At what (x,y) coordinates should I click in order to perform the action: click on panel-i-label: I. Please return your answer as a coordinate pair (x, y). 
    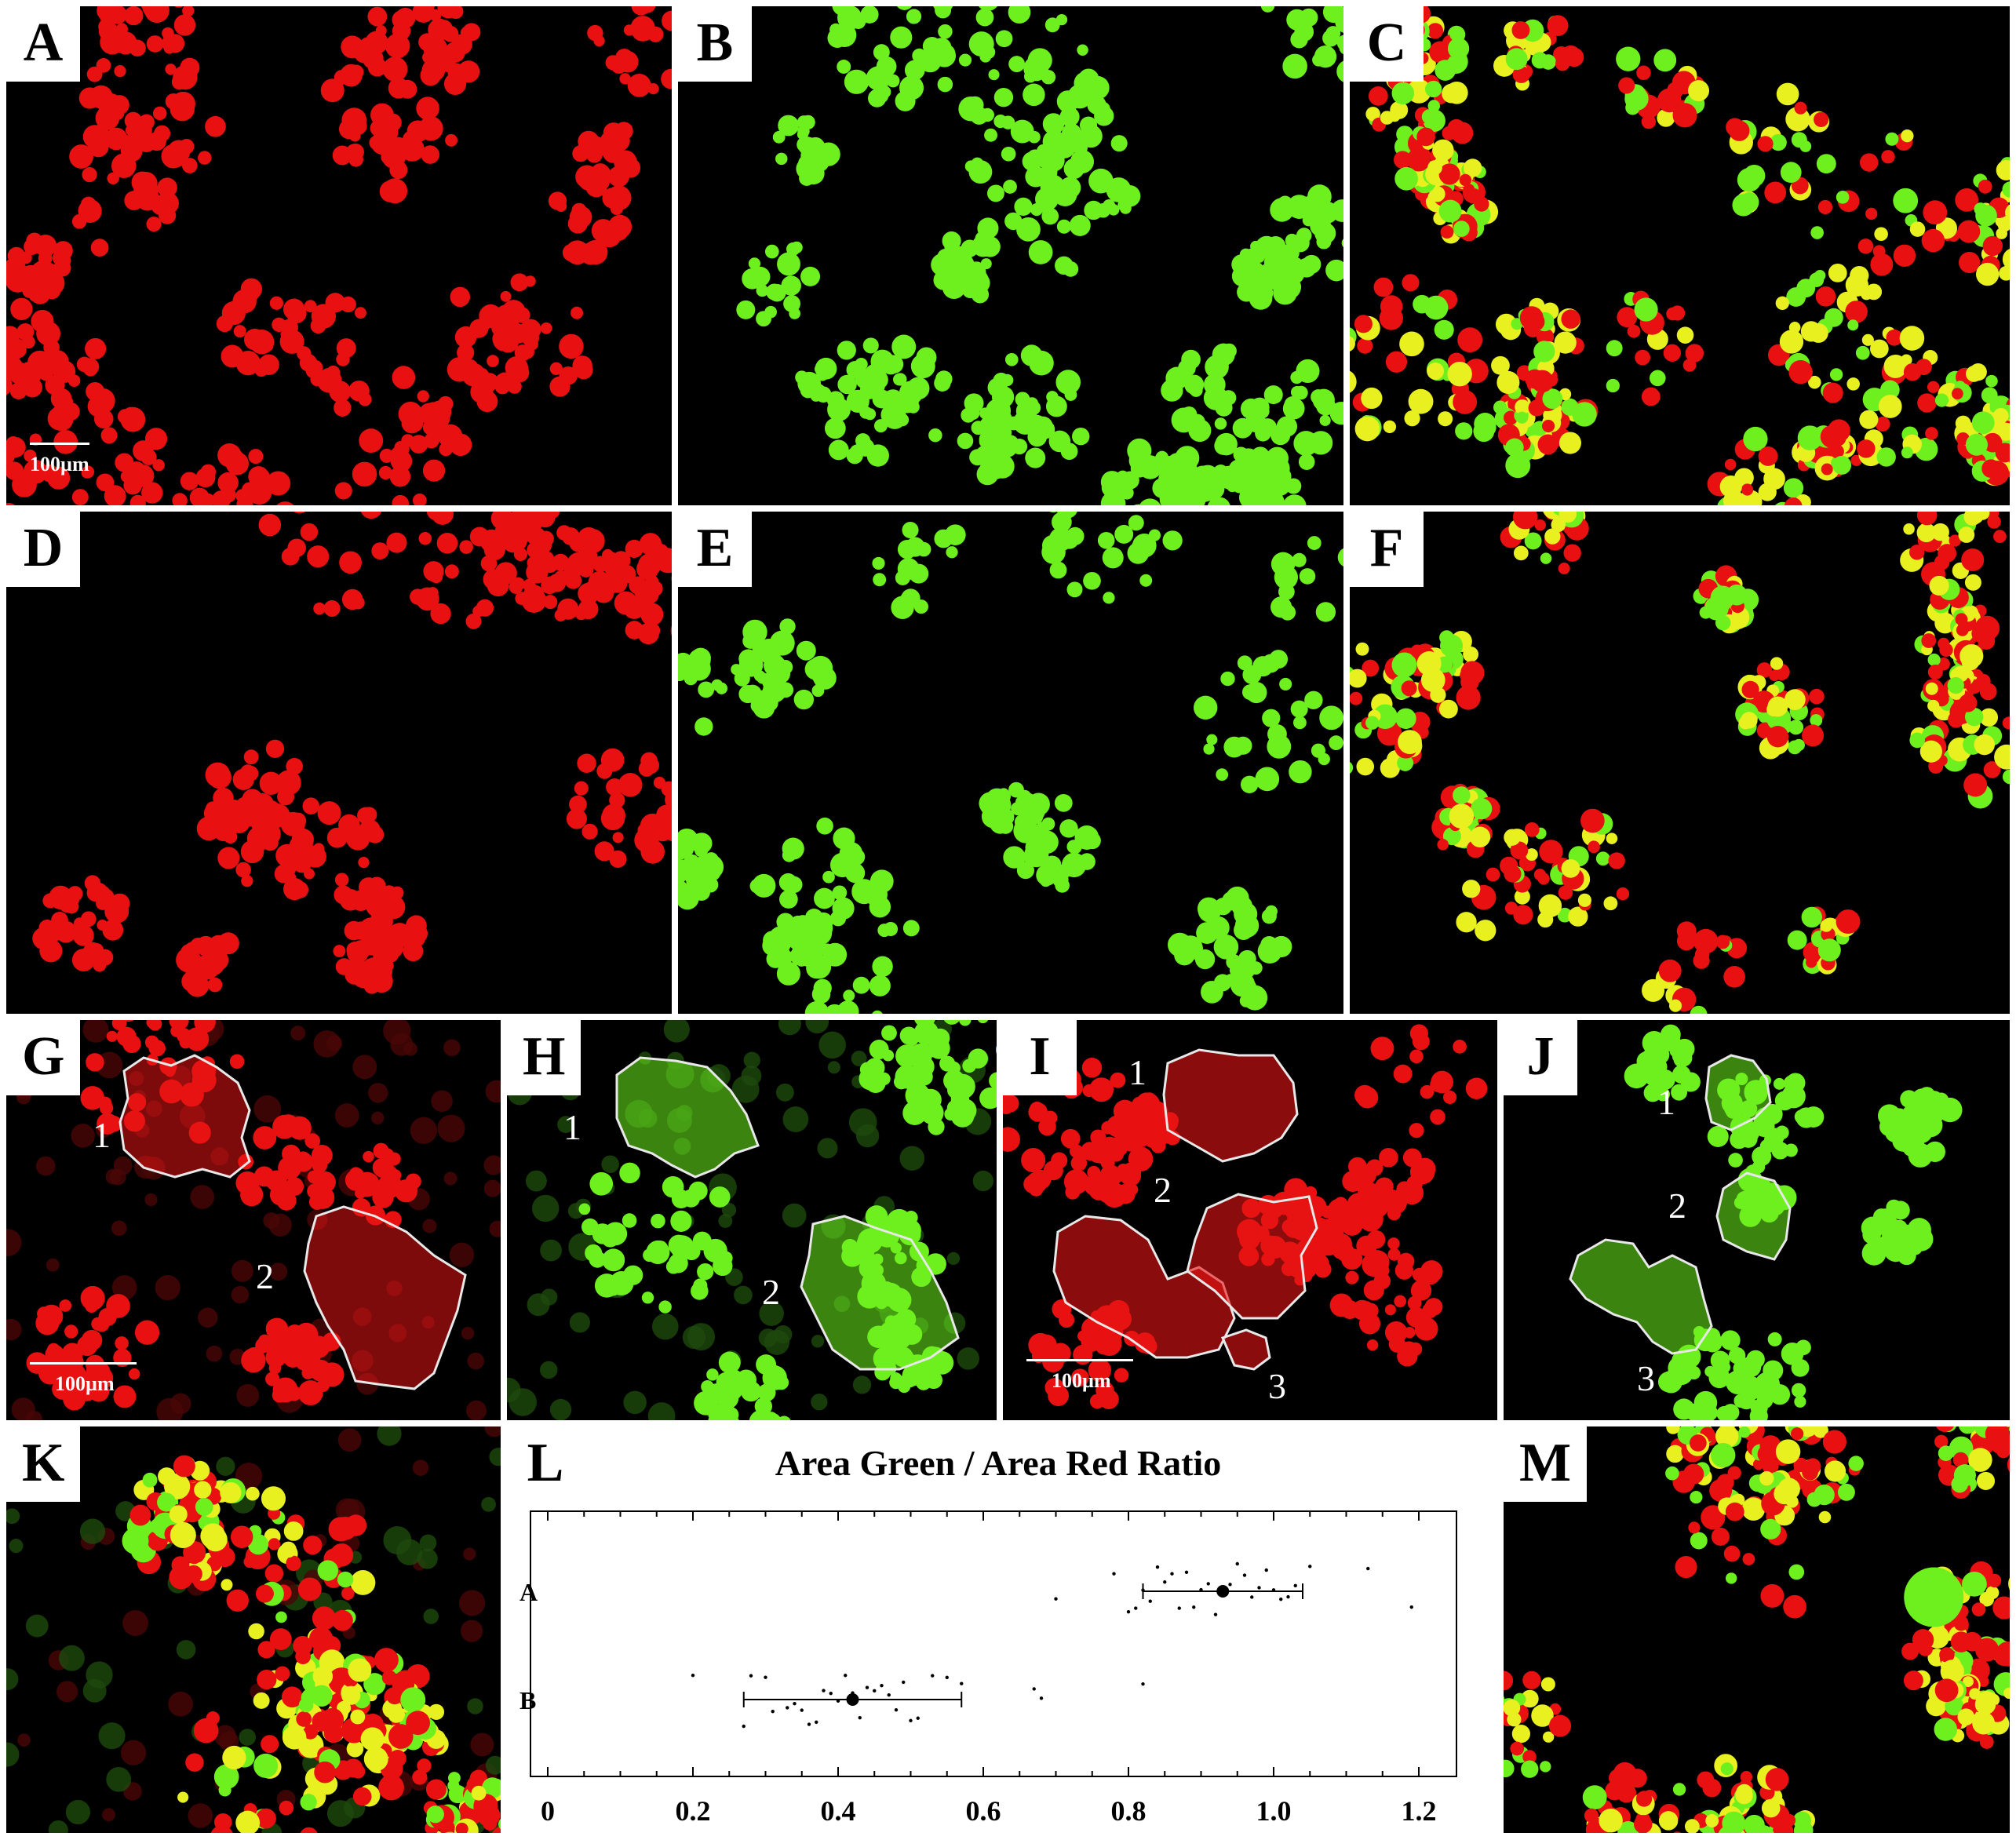
    Looking at the image, I should click on (1040, 1057).